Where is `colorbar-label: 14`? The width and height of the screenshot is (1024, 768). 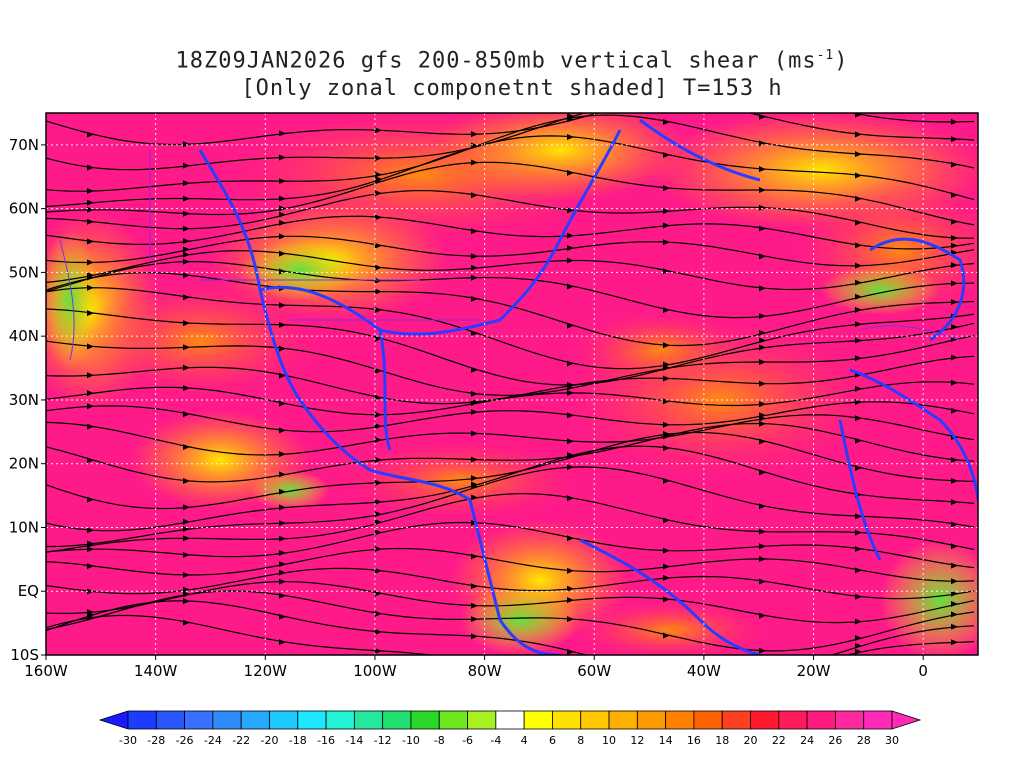
colorbar-label: 14 is located at coordinates (666, 740).